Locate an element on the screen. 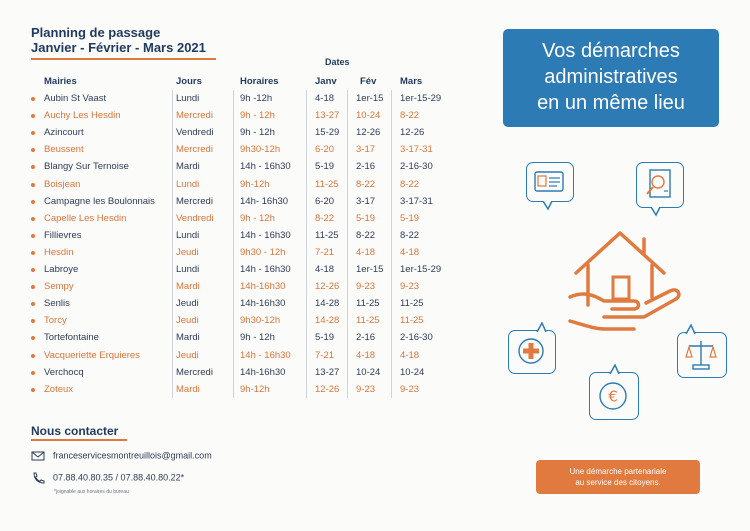 The height and width of the screenshot is (531, 750). mairie-cell: Aubin St Vaast is located at coordinates (75, 98).